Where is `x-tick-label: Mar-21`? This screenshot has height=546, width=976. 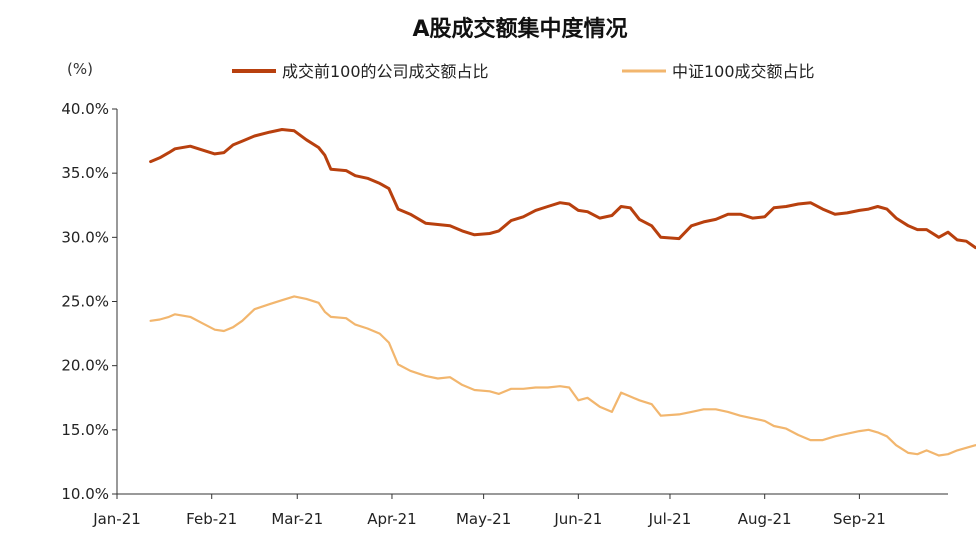 x-tick-label: Mar-21 is located at coordinates (297, 519).